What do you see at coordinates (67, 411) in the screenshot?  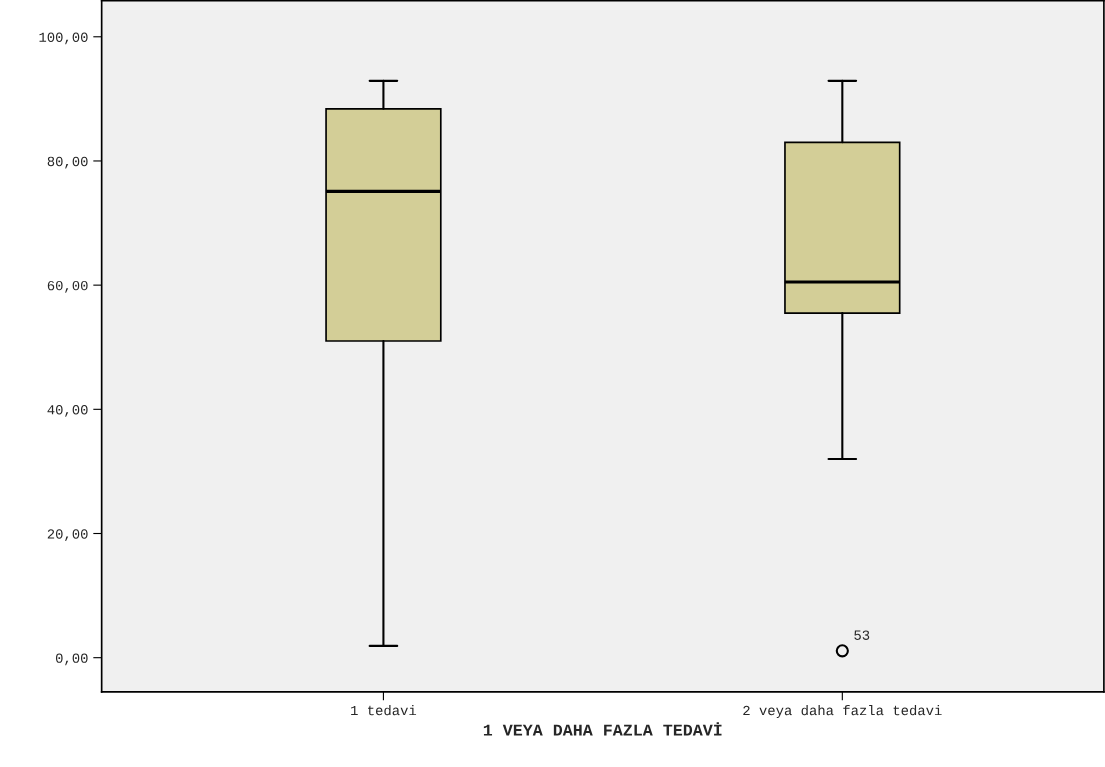 I see `y-tick-label: 40,00` at bounding box center [67, 411].